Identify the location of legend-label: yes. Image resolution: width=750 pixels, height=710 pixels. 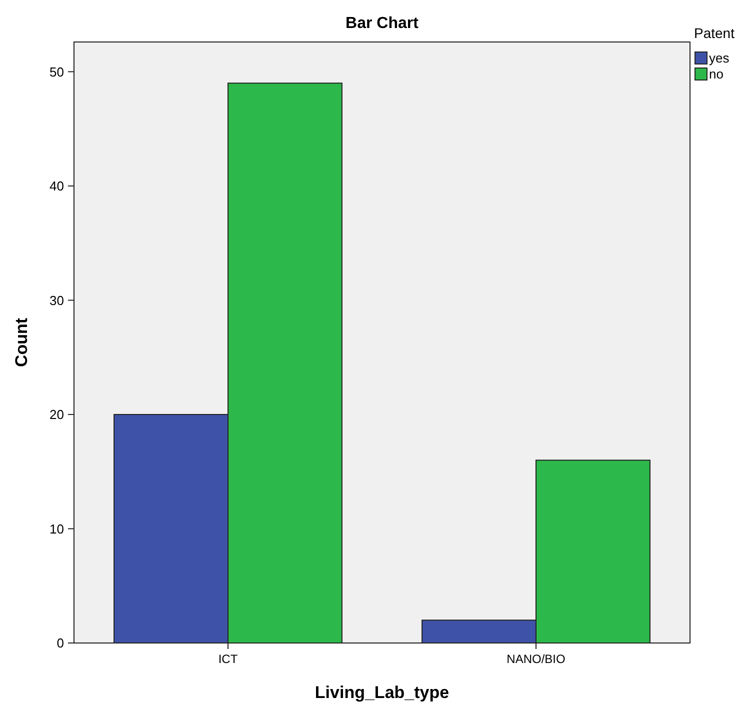
(719, 58).